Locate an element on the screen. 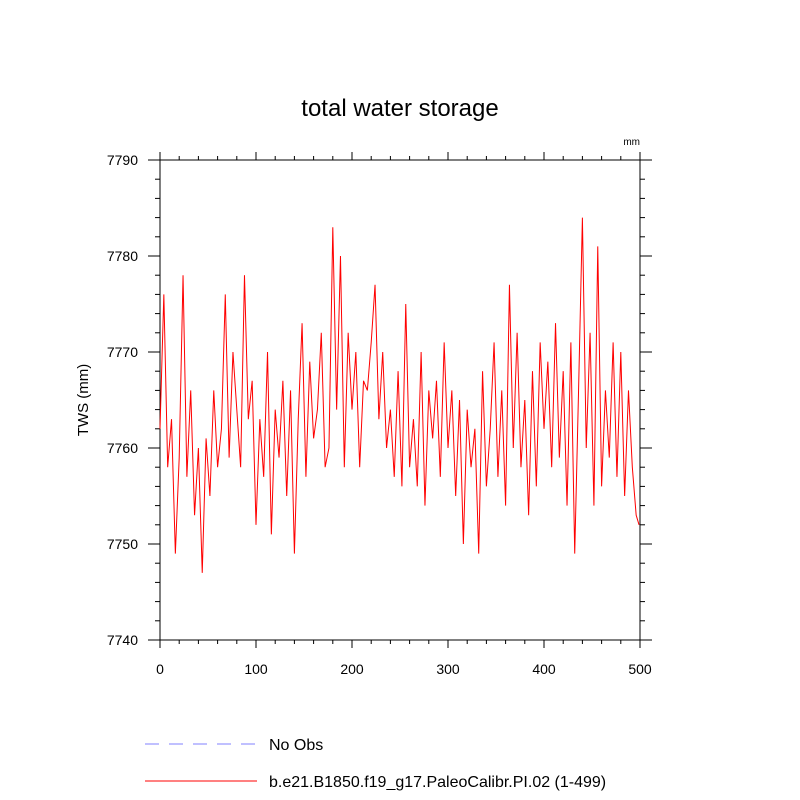  legend-label-0: No Obs is located at coordinates (296, 745).